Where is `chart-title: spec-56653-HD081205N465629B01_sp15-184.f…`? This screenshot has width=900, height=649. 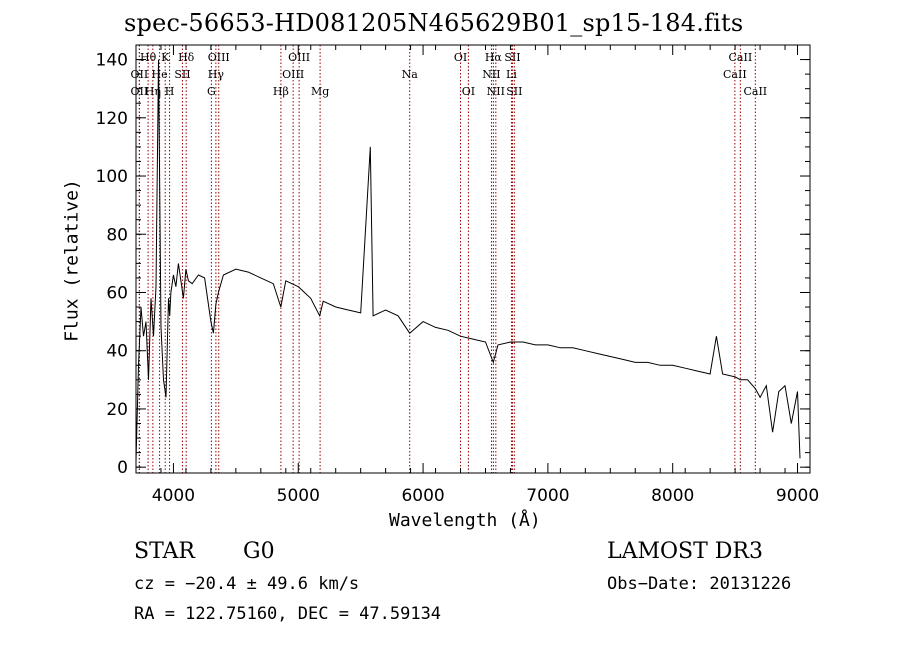
chart-title: spec-56653-HD081205N465629B01_sp15-184.f… is located at coordinates (434, 23).